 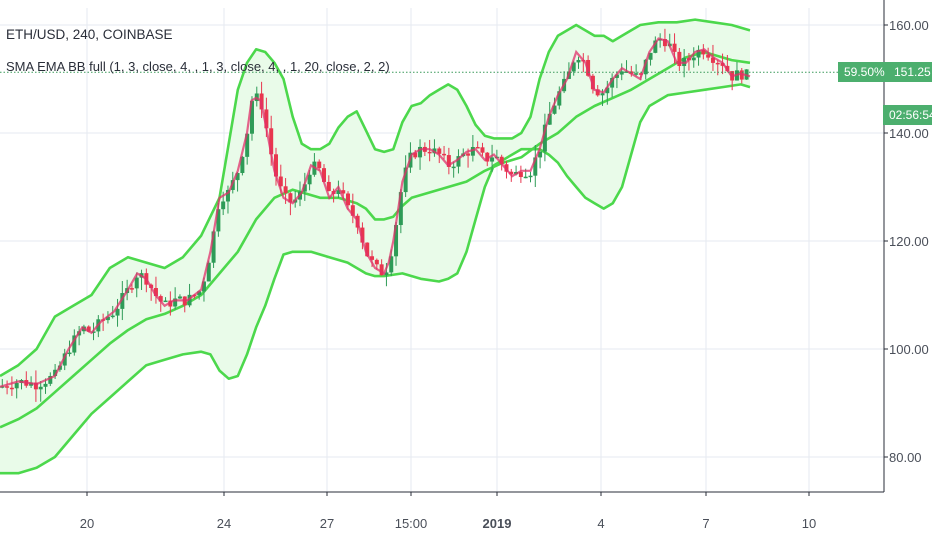 What do you see at coordinates (448, 511) in the screenshot?
I see `time-axis: 20 24 27 15:00 2019 4 7 10` at bounding box center [448, 511].